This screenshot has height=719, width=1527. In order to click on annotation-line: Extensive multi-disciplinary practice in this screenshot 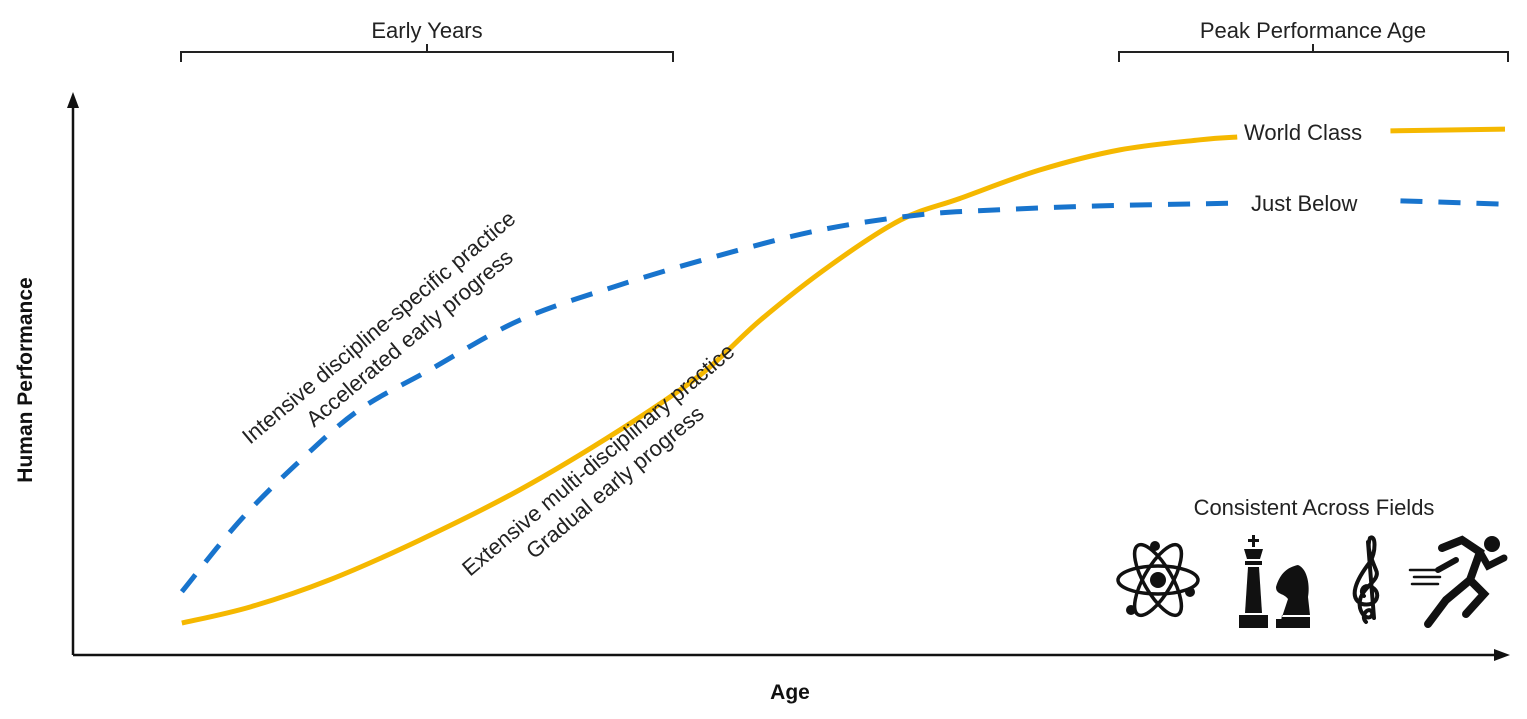, I will do `click(598, 459)`.